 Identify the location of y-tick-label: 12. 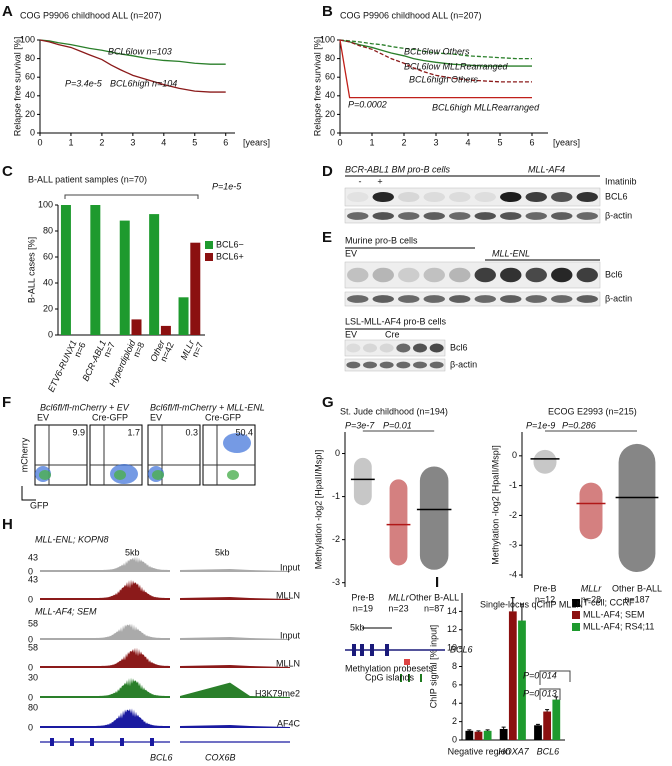
(452, 629).